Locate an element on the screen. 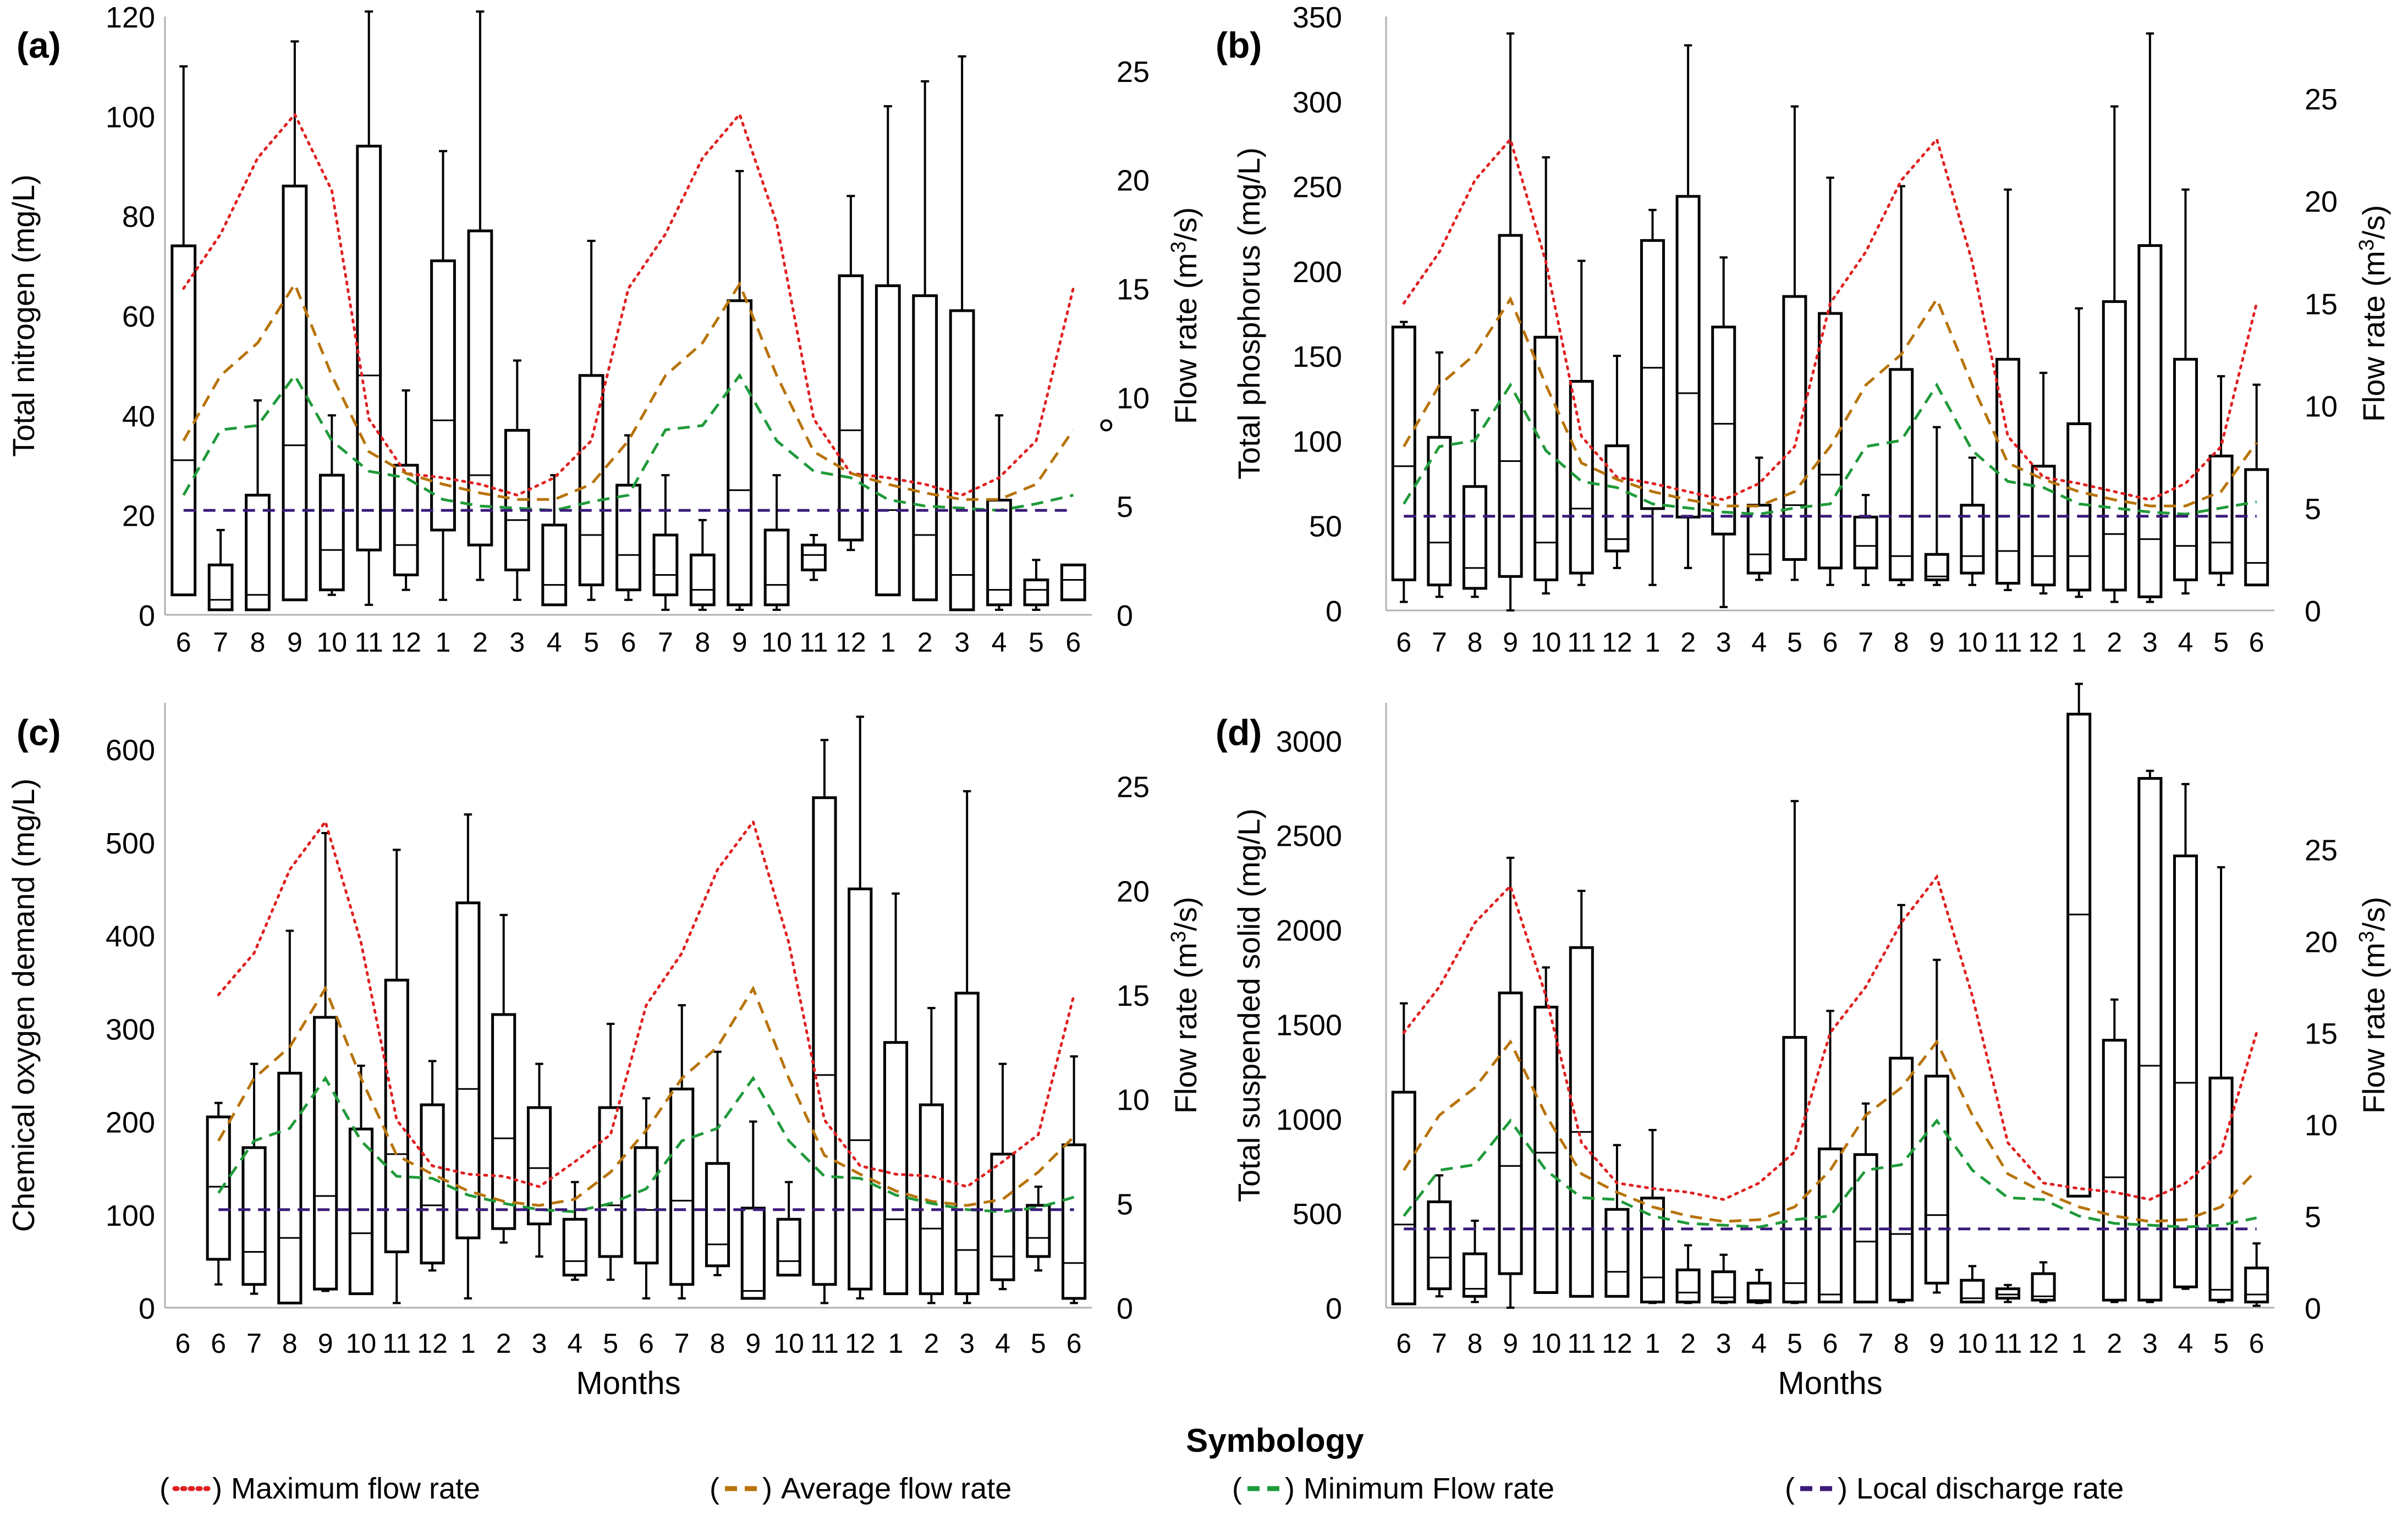  panel-label: (b) is located at coordinates (1239, 45).